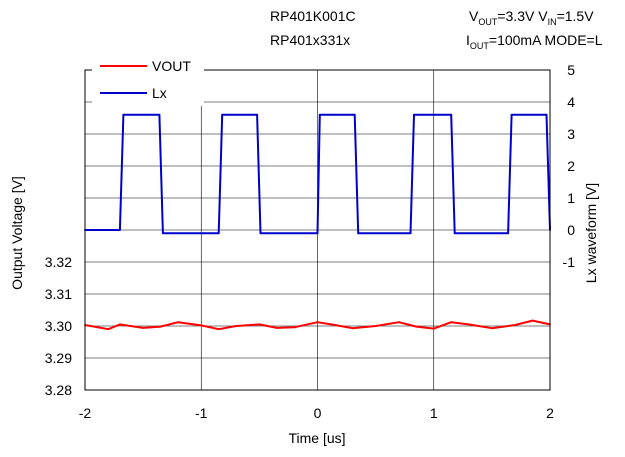 Image resolution: width=625 pixels, height=457 pixels. I want to click on legend-label-vout: VOUT, so click(171, 66).